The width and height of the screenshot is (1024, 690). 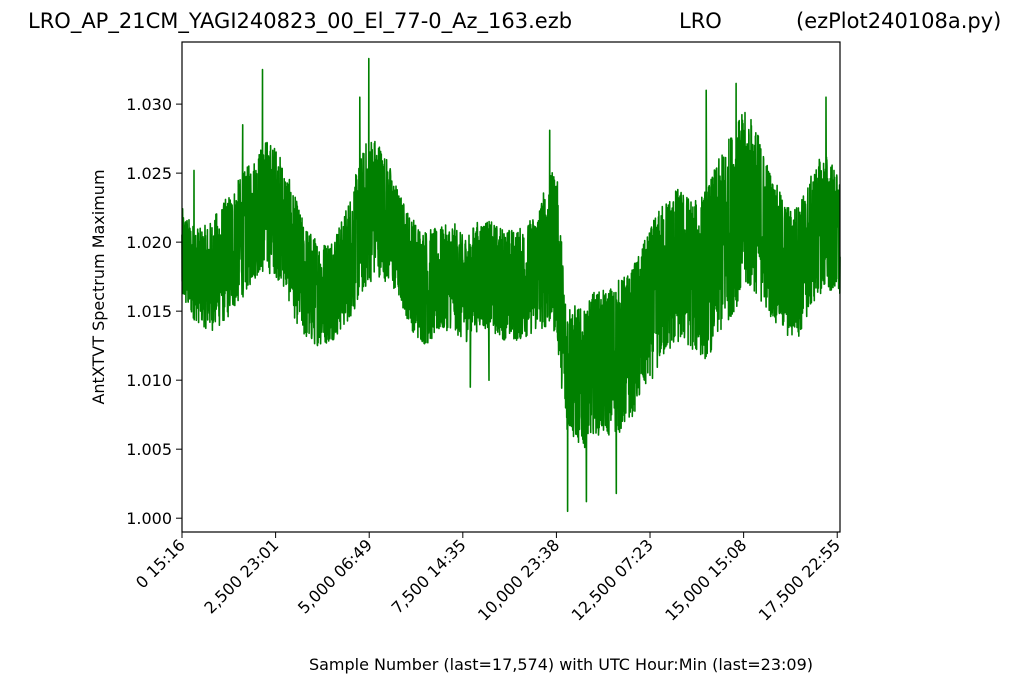 What do you see at coordinates (241, 576) in the screenshot?
I see `x-tick-label: 2,500 23:01` at bounding box center [241, 576].